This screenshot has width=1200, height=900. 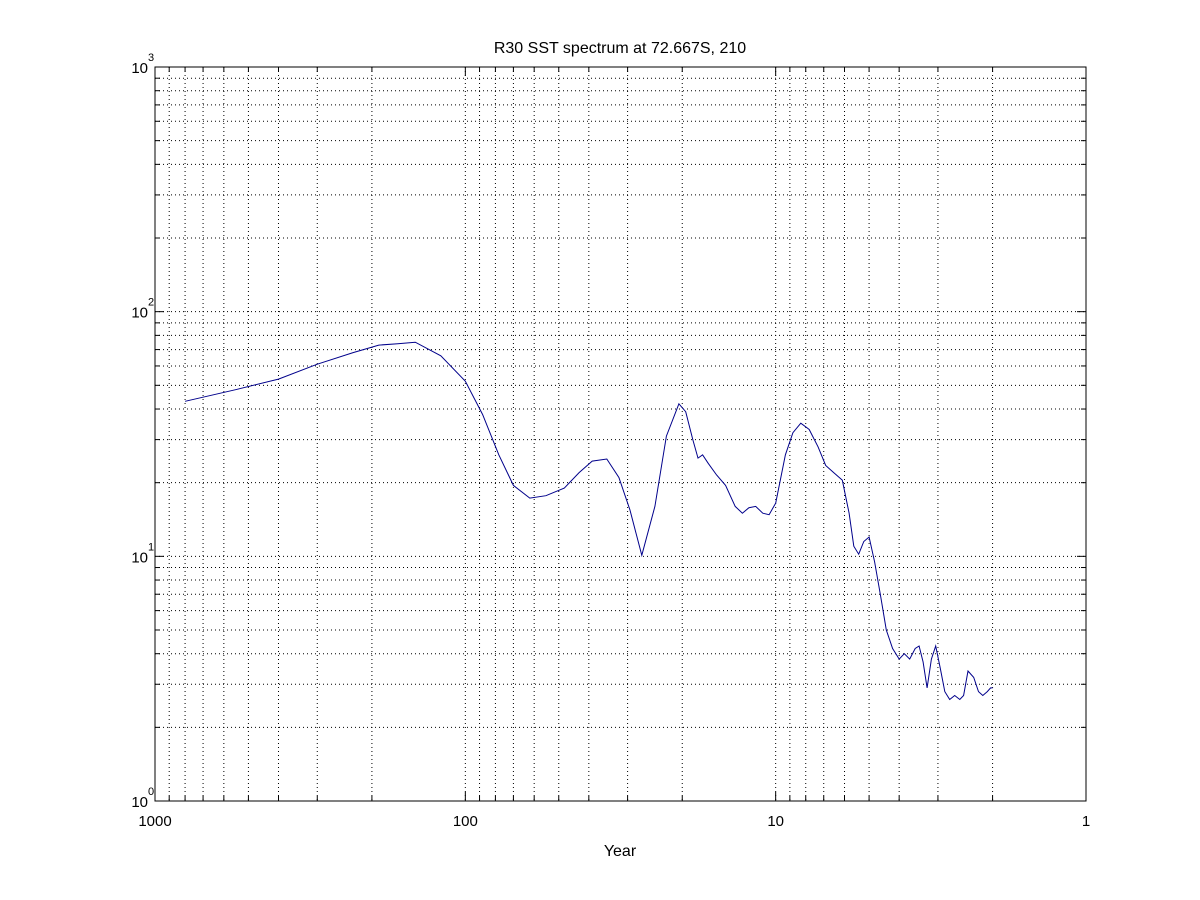 What do you see at coordinates (620, 851) in the screenshot?
I see `x-axis-label: Year` at bounding box center [620, 851].